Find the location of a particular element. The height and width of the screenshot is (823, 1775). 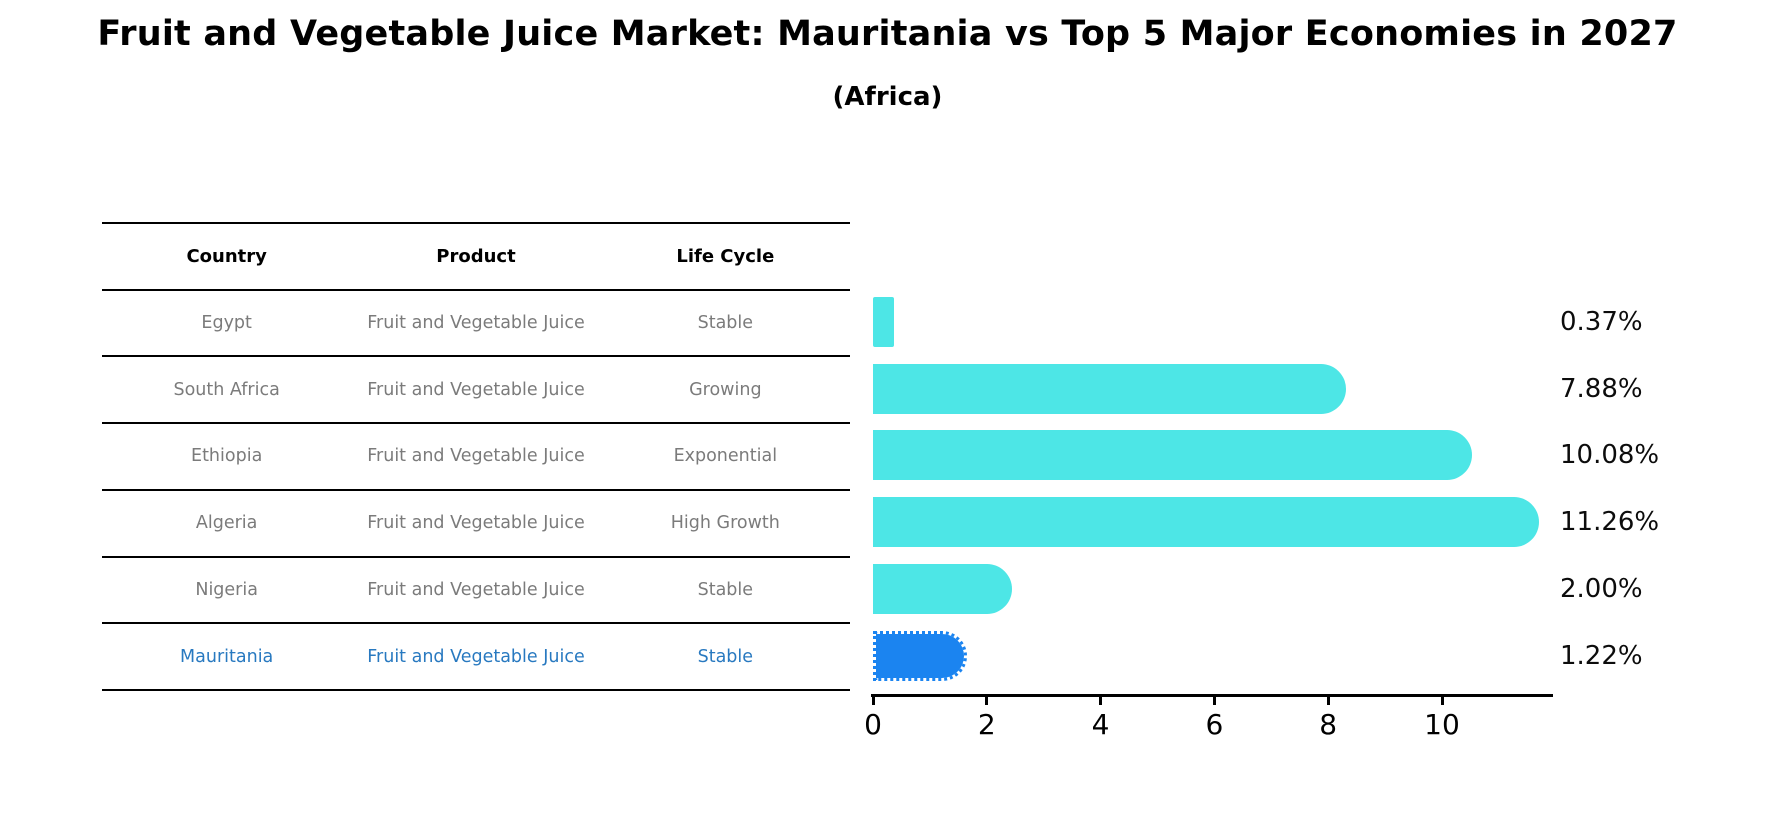

value-label-ethiopia: 10.08% is located at coordinates (1610, 455).